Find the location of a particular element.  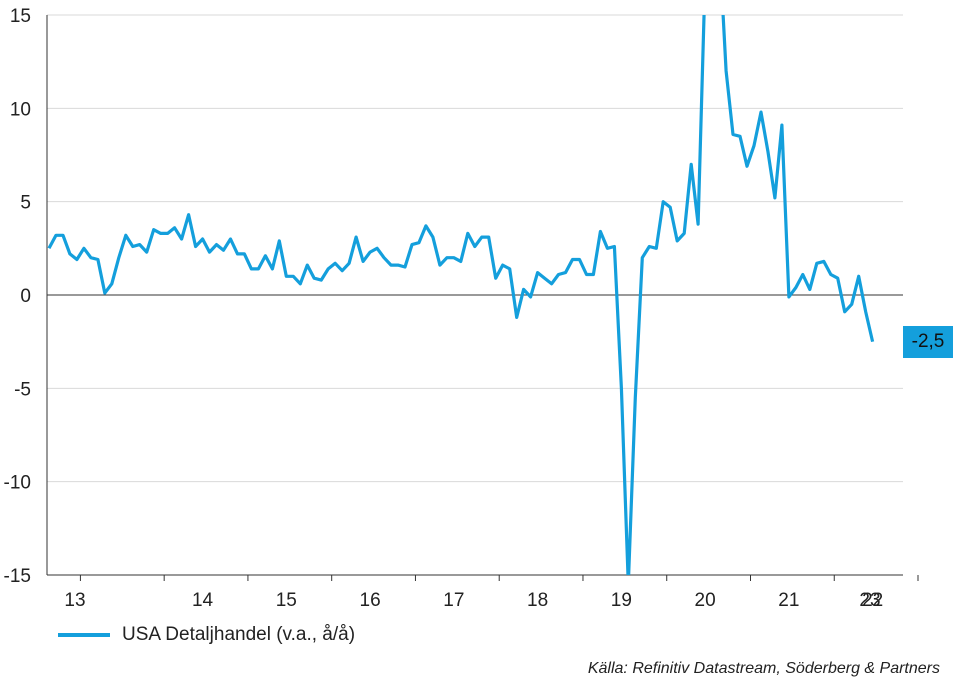

x-tick-label: 23 is located at coordinates (869, 600).